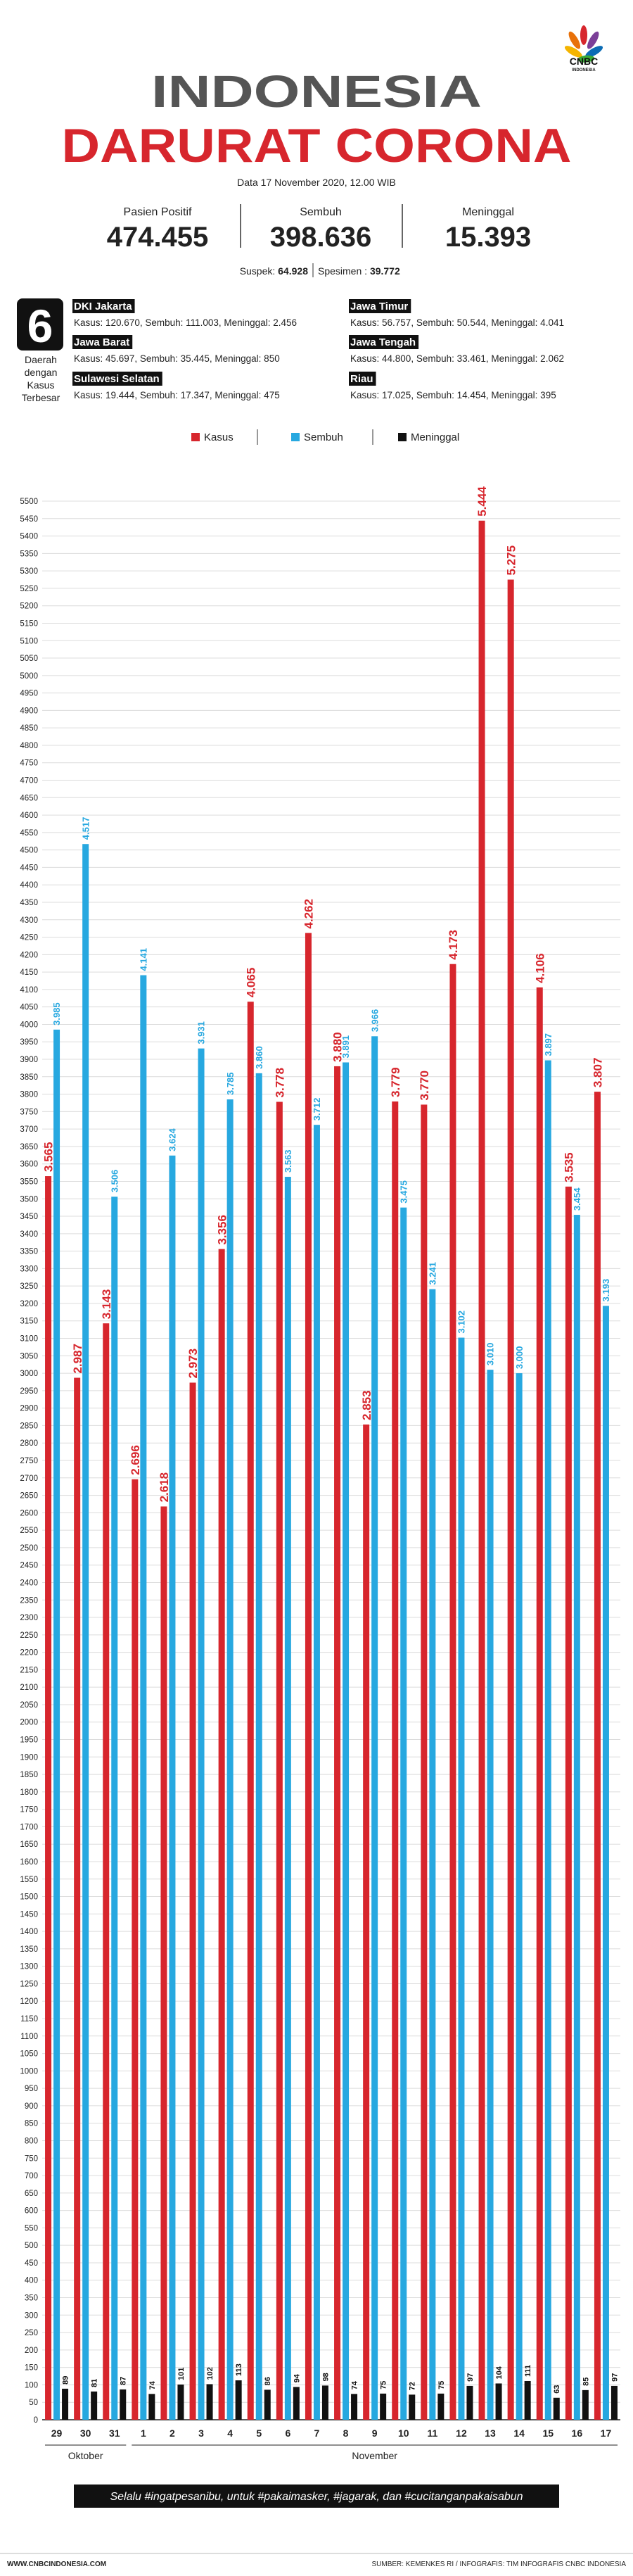 The height and width of the screenshot is (2576, 633). I want to click on y-tick-label: 450, so click(32, 2263).